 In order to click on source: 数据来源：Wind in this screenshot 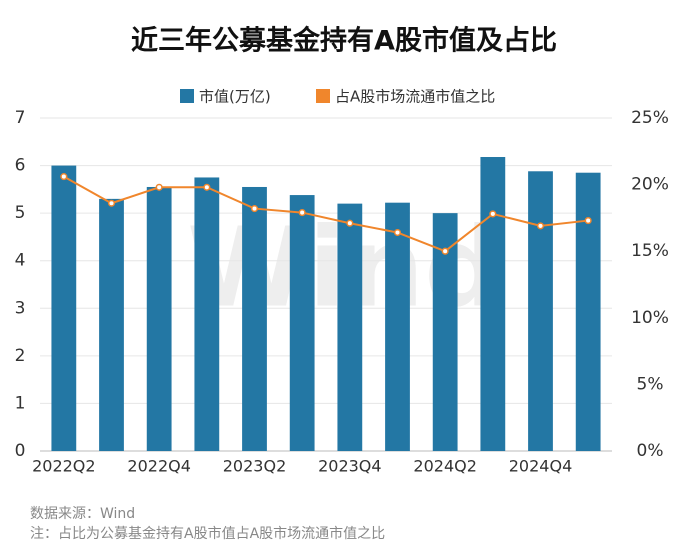, I will do `click(82, 514)`.